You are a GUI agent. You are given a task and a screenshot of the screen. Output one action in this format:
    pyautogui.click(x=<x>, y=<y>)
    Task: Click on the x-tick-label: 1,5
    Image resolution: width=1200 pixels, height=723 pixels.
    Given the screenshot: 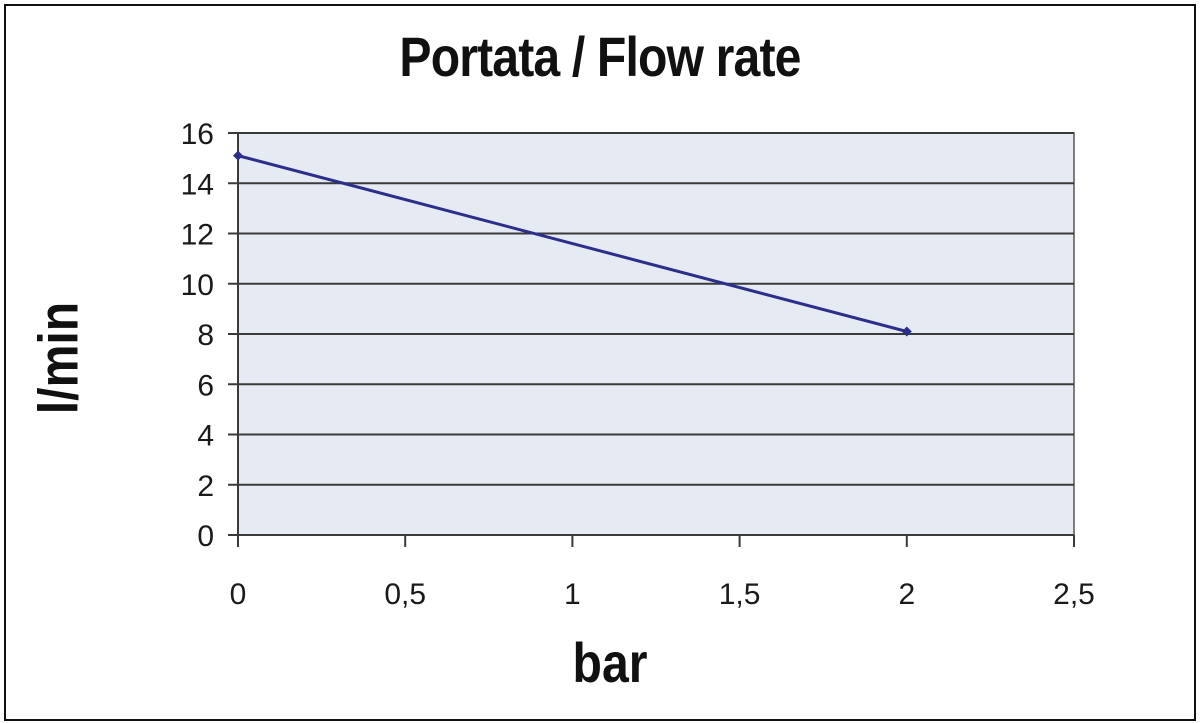 What is the action you would take?
    pyautogui.click(x=740, y=594)
    